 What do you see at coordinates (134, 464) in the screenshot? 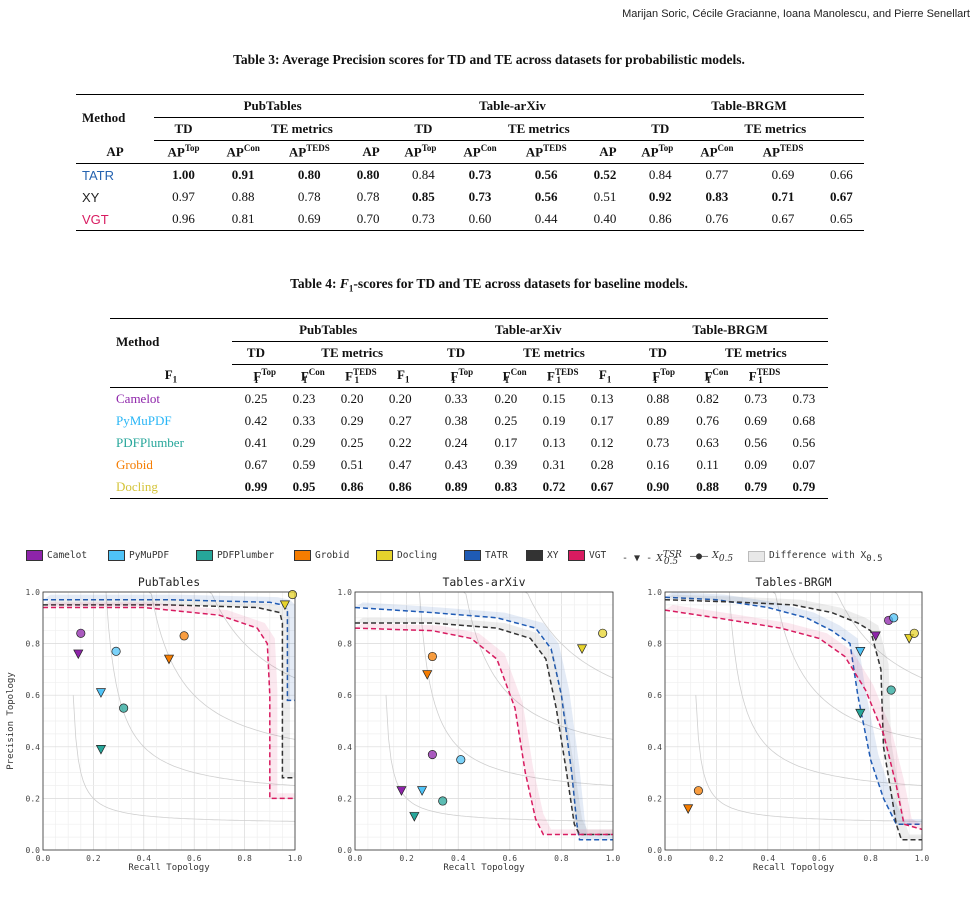
I see `method-name: Grobid` at bounding box center [134, 464].